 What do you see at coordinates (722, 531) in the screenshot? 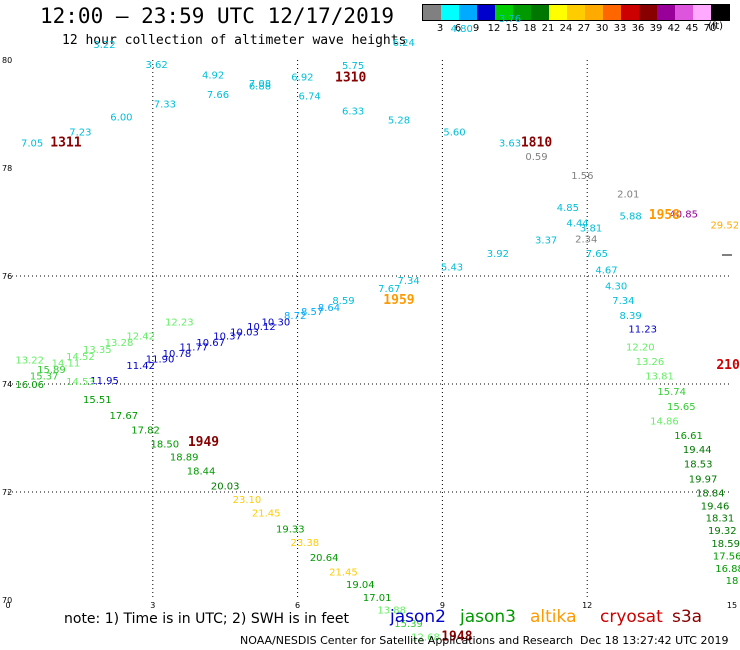
I see `wave-height-reading: 19.32` at bounding box center [722, 531].